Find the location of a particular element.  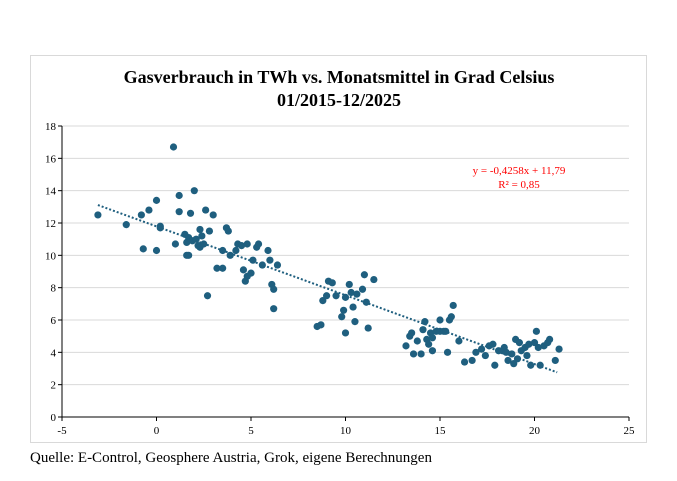

r-squared-label: R² = 0,85 is located at coordinates (519, 185).